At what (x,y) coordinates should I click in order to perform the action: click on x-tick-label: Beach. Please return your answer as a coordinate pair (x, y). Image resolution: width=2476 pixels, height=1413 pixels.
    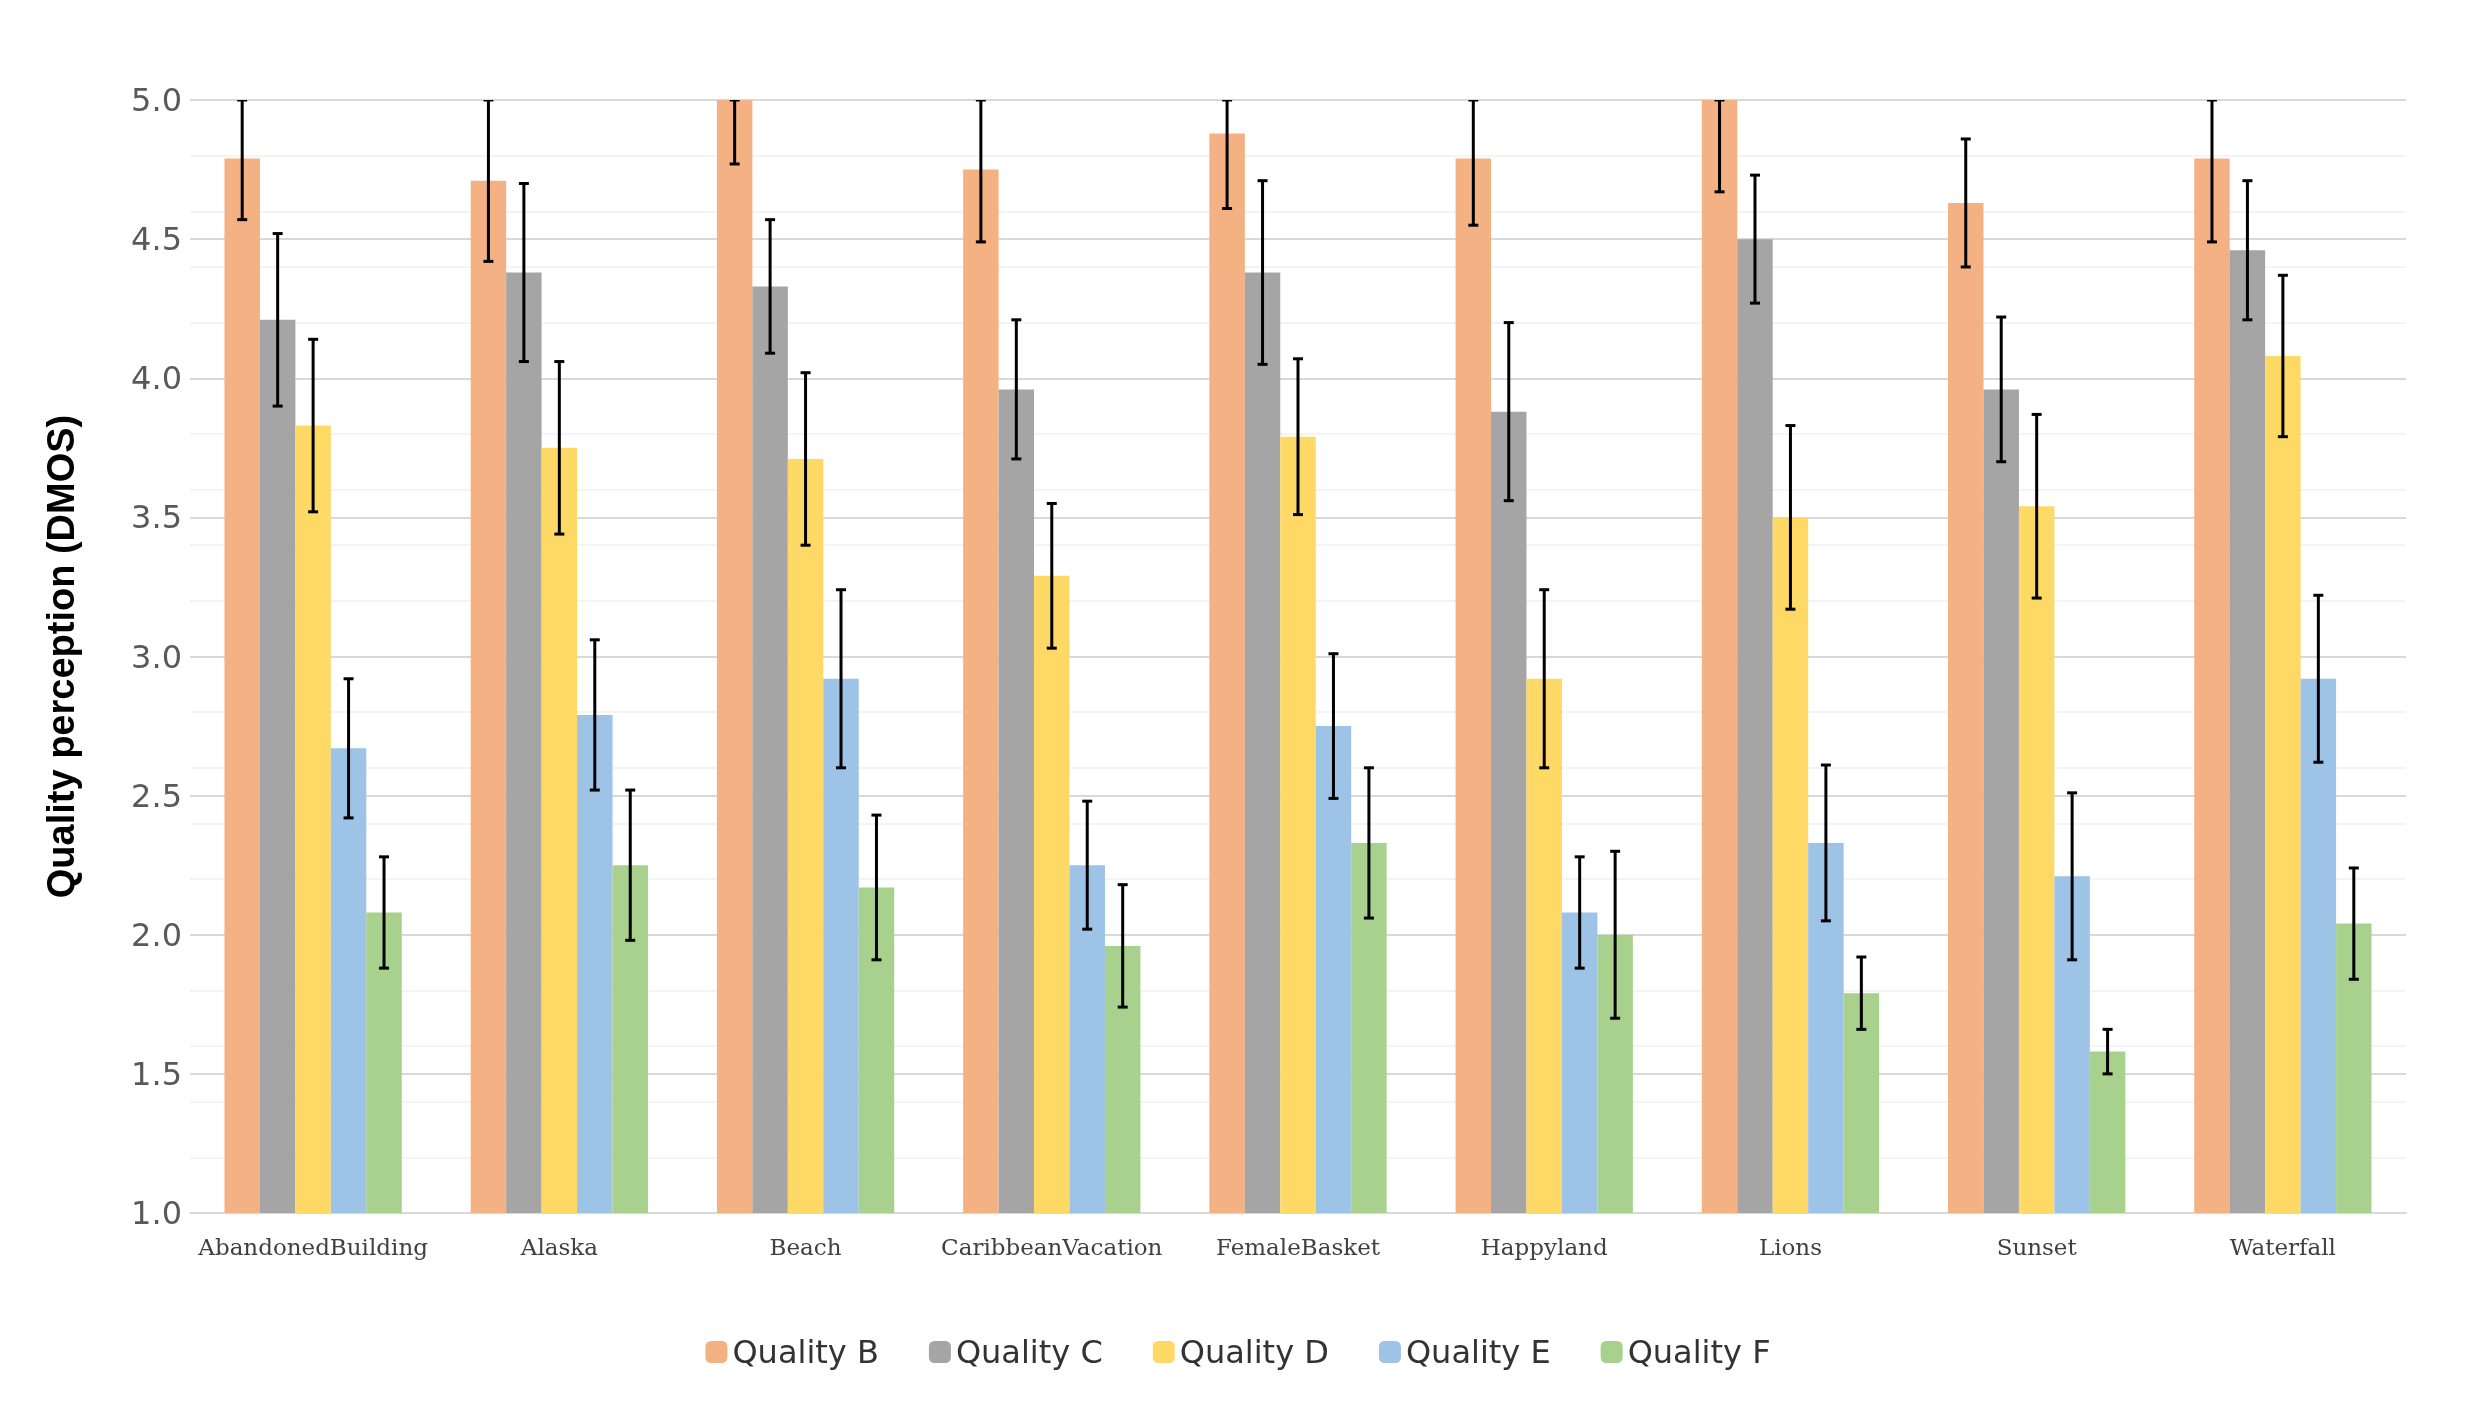
    Looking at the image, I should click on (805, 1246).